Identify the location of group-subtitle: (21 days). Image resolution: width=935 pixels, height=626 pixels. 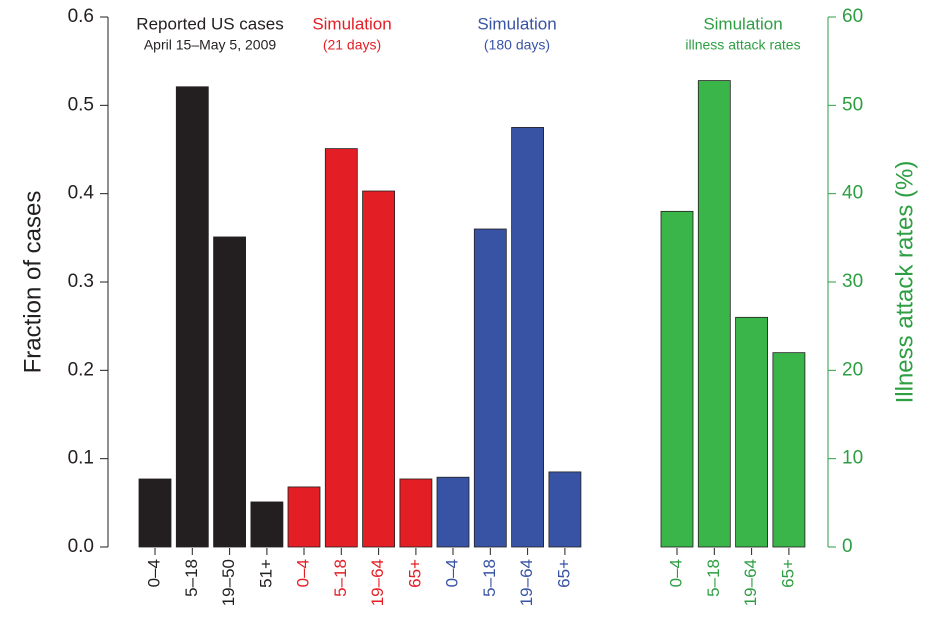
(352, 45).